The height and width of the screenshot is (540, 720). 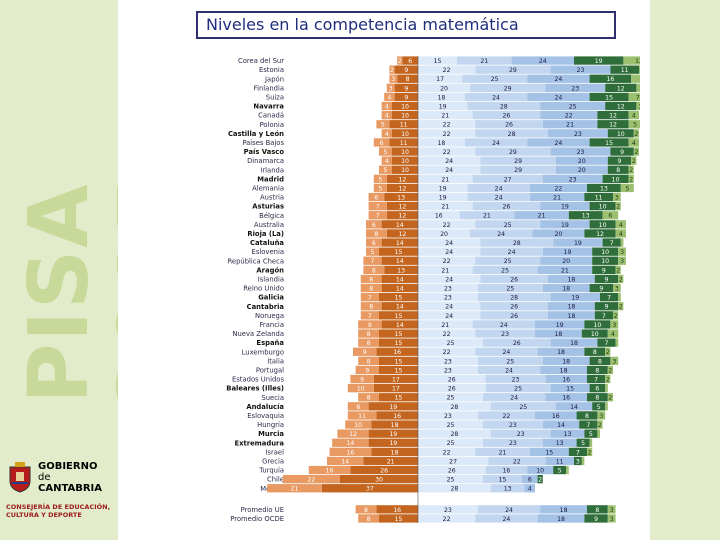 I want to click on table-row: Israel 18 16 22 21 15 7 2, so click(x=429, y=451).